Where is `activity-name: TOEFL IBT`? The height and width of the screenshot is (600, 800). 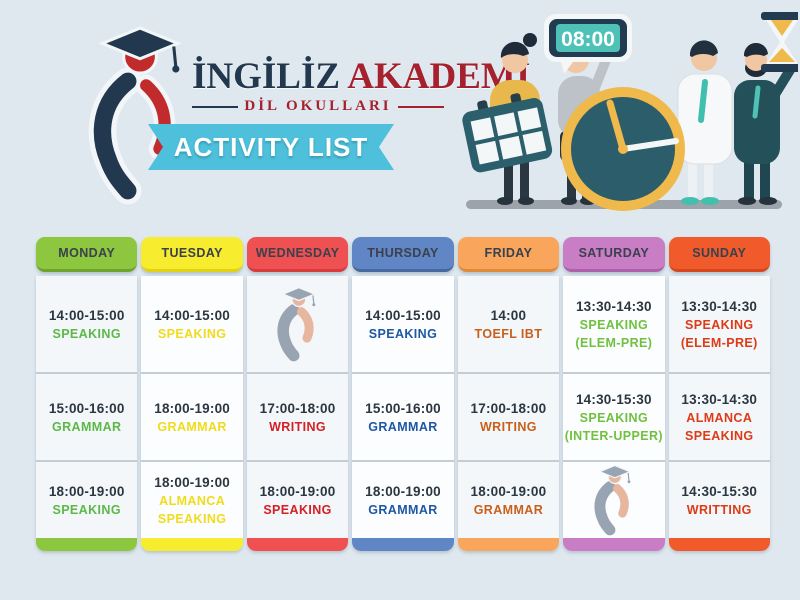 activity-name: TOEFL IBT is located at coordinates (508, 333).